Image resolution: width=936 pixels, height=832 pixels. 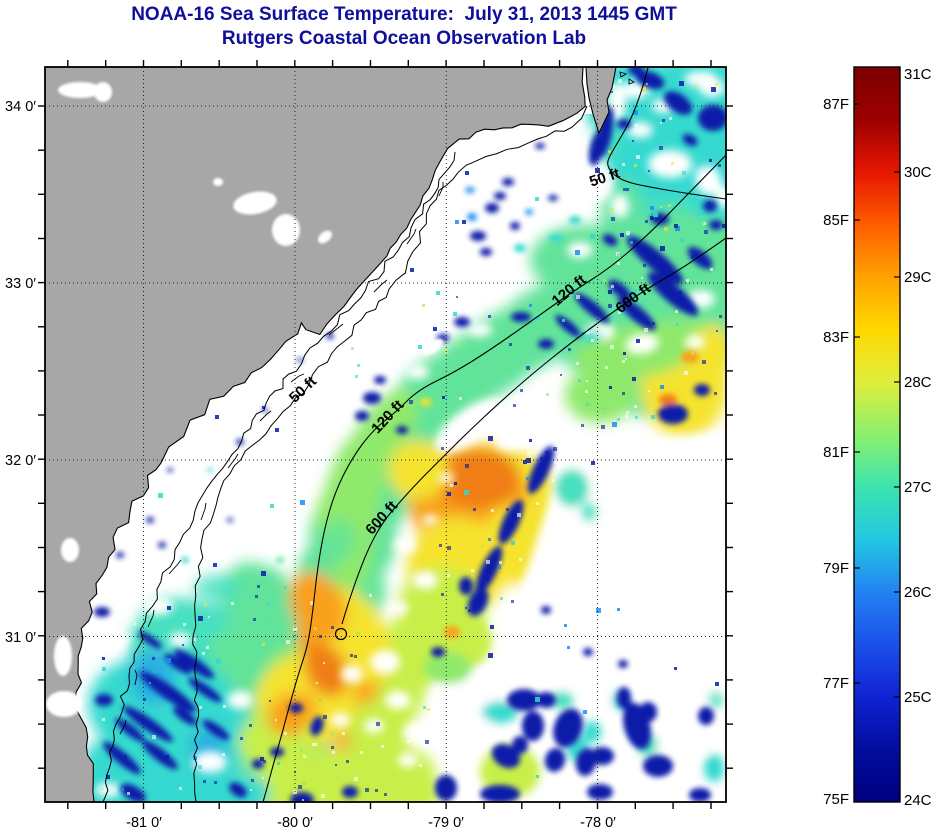 I want to click on svg-text: 27C, so click(x=918, y=487).